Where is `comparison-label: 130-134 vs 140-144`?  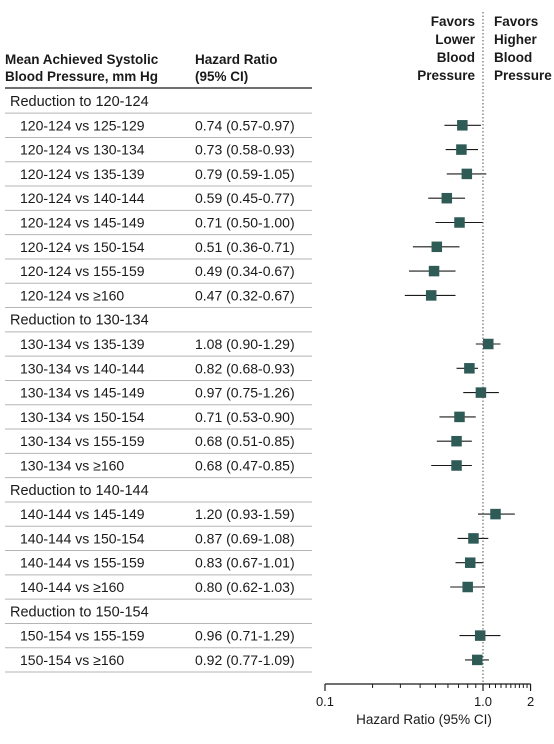 comparison-label: 130-134 vs 140-144 is located at coordinates (82, 368).